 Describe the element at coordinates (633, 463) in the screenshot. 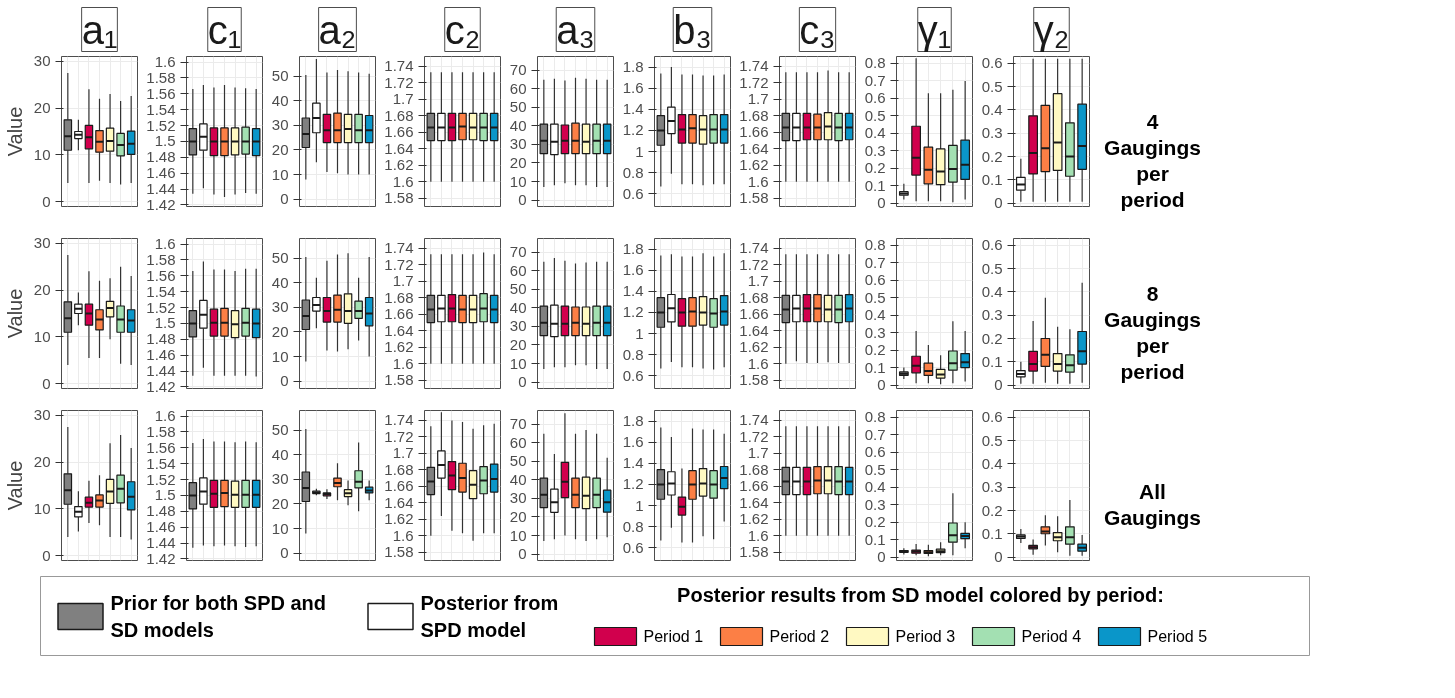

I see `y-tick-label: 1.4` at that location.